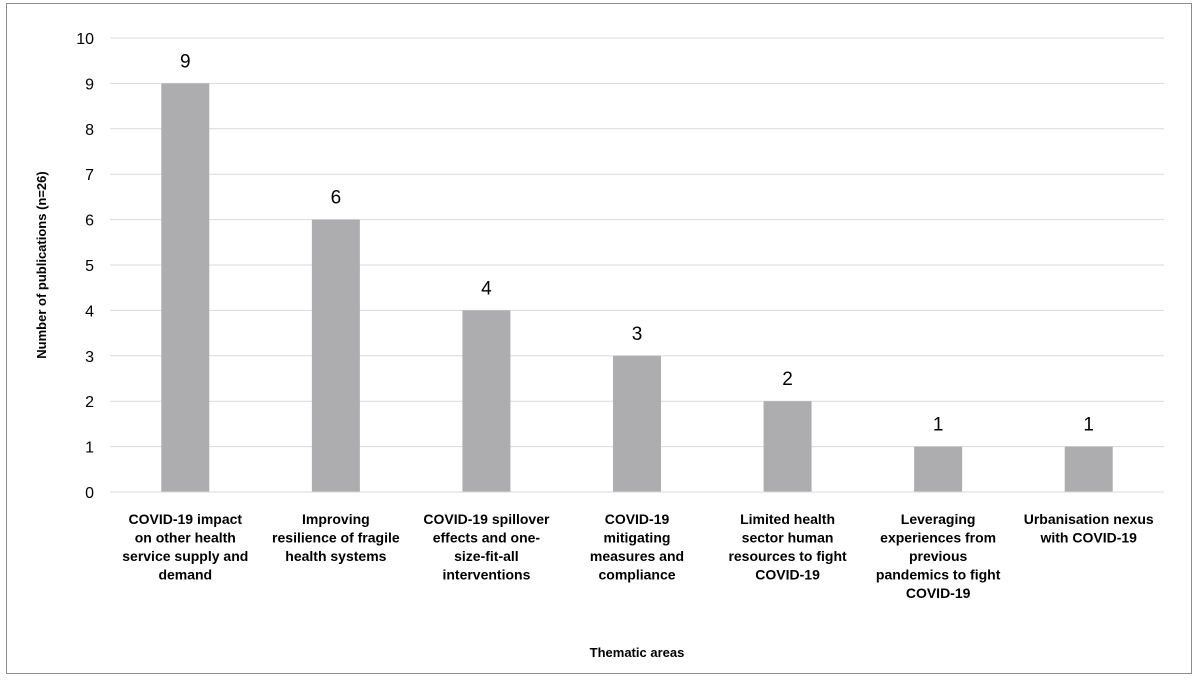 The width and height of the screenshot is (1200, 680). What do you see at coordinates (487, 538) in the screenshot?
I see `x-category-label-line: effects and one-` at bounding box center [487, 538].